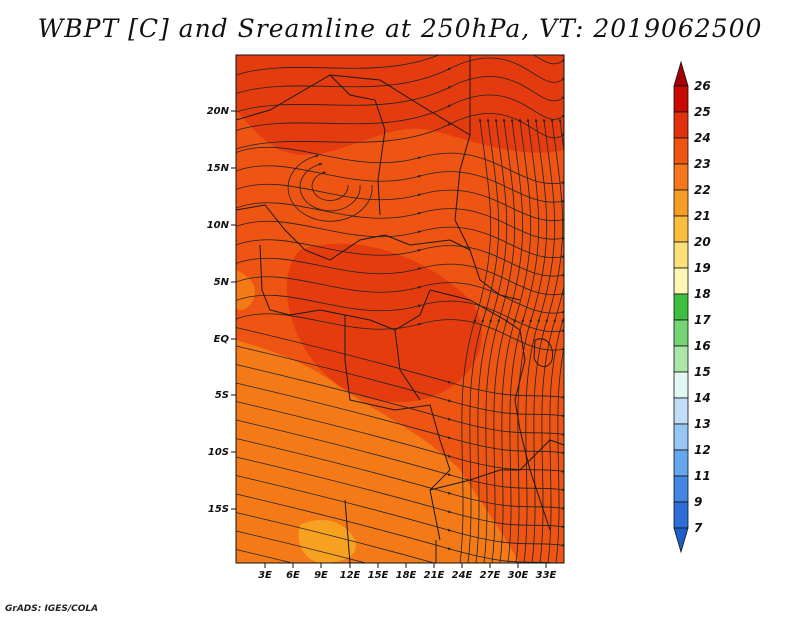  Describe the element at coordinates (221, 310) in the screenshot. I see `latitude-axis: 20N 15N 10N 5N EQ 5S 10S 15S` at that location.